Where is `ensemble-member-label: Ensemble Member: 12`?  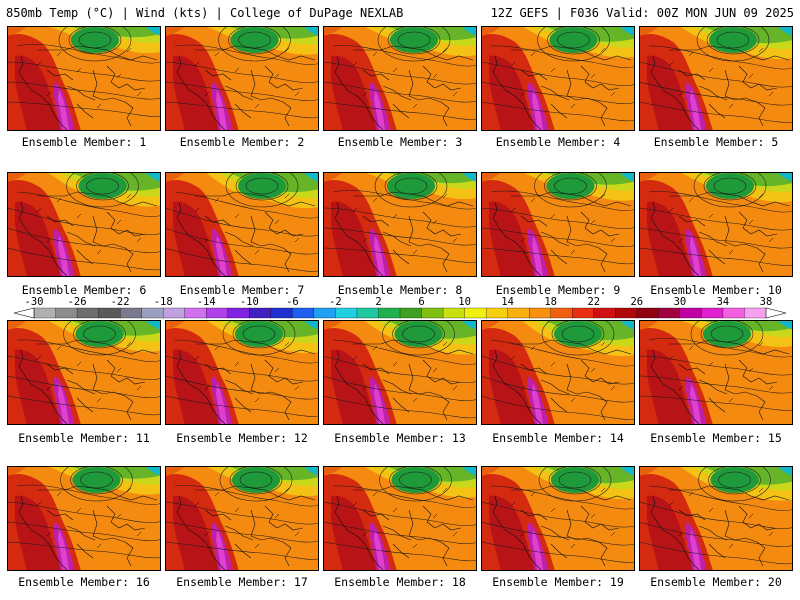
ensemble-member-label: Ensemble Member: 12 is located at coordinates (242, 438).